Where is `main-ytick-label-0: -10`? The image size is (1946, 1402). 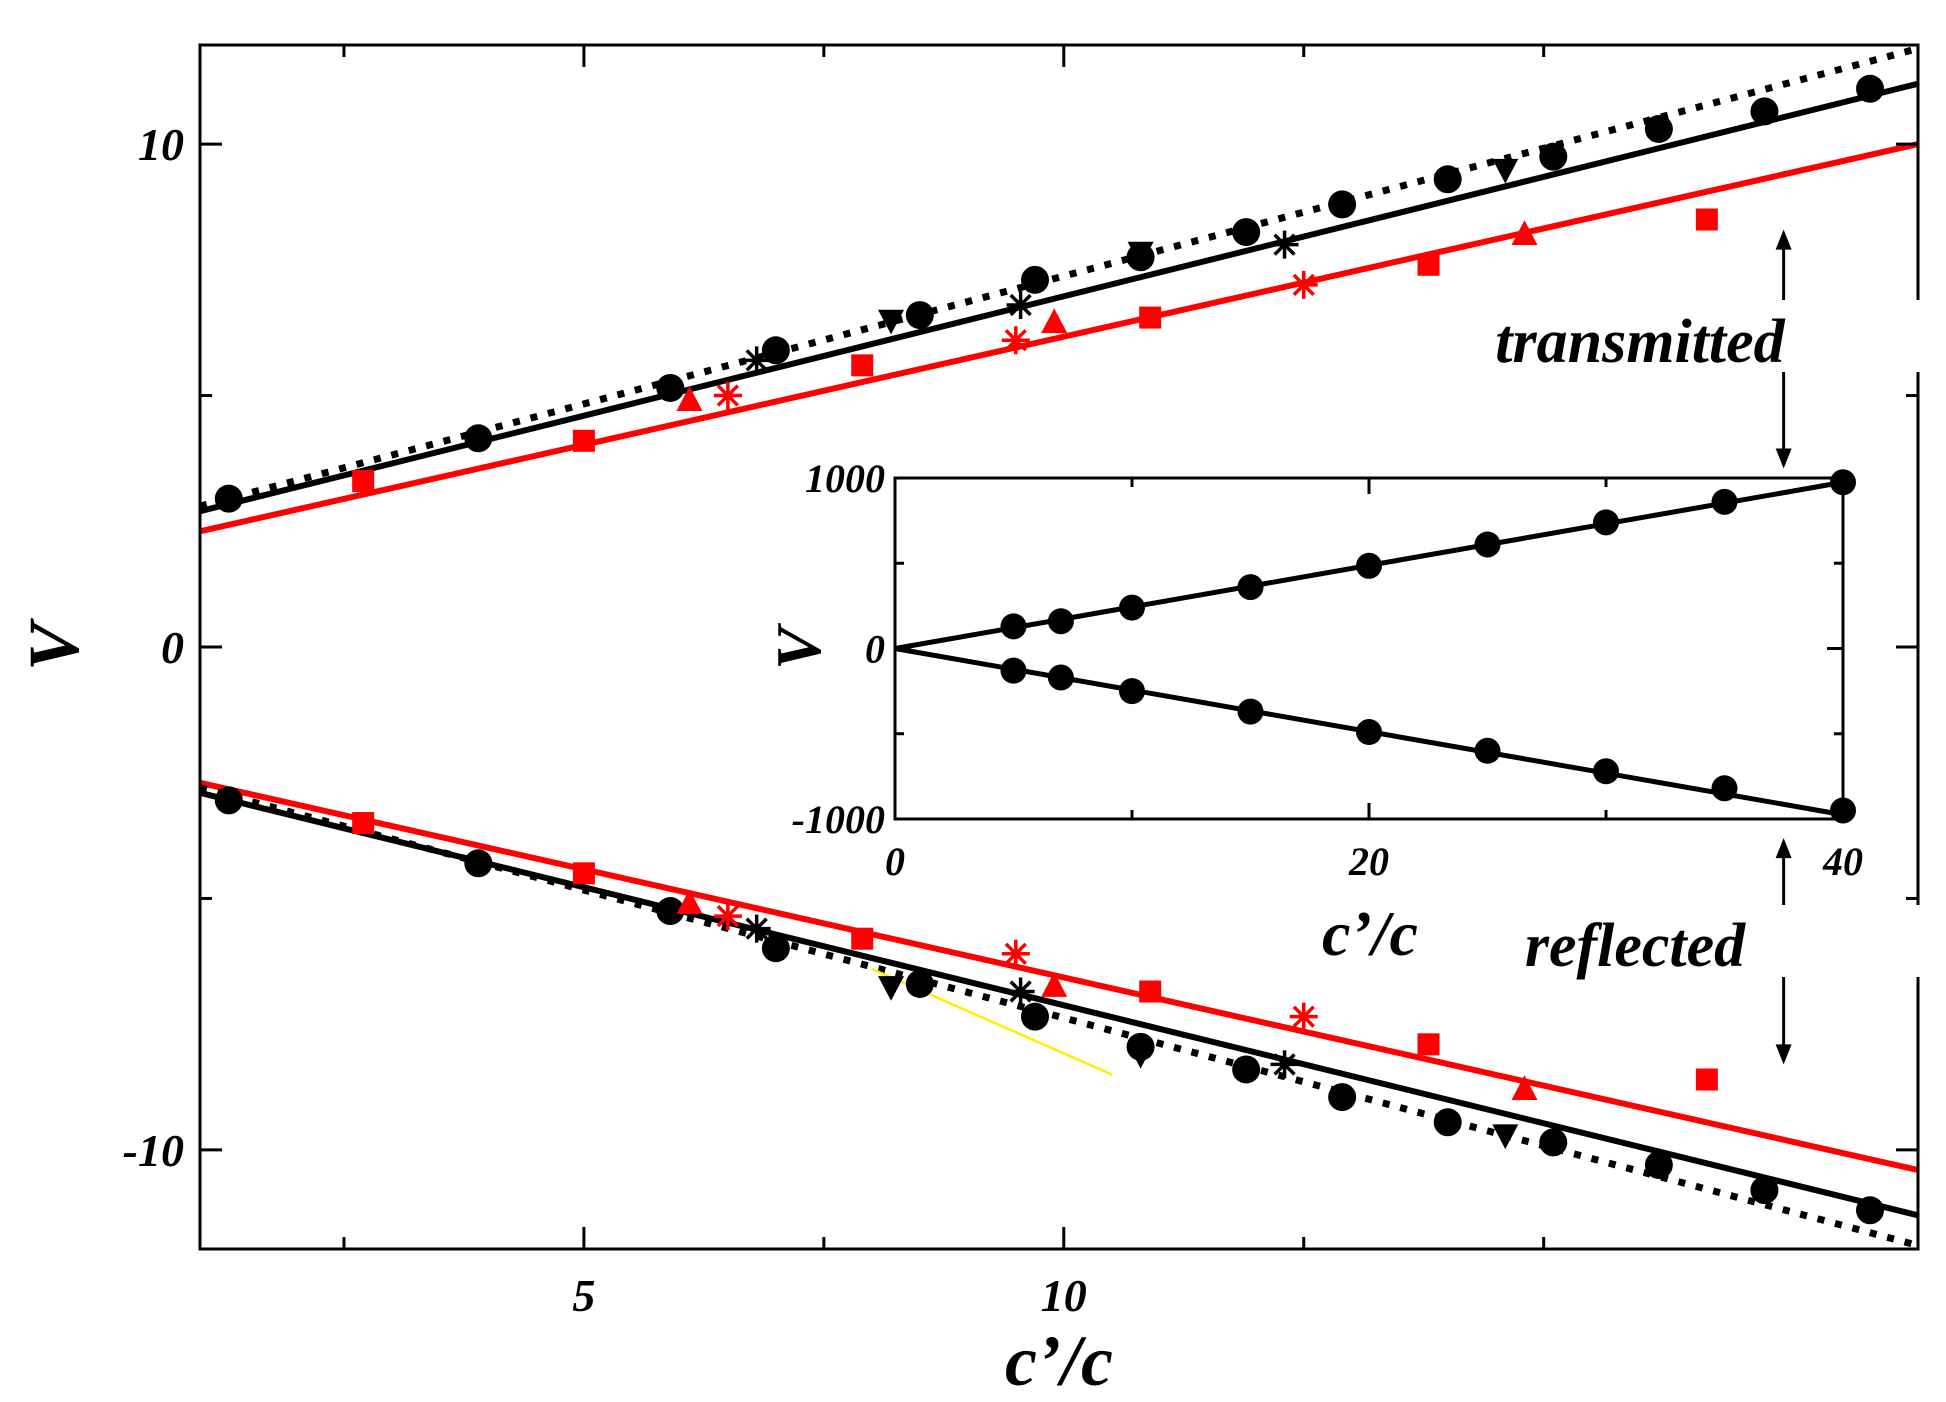 main-ytick-label-0: -10 is located at coordinates (153, 1150).